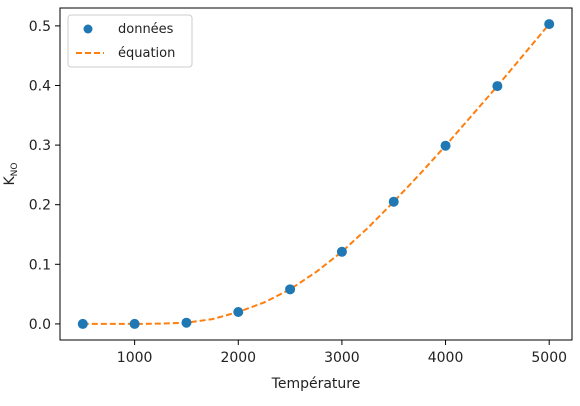 This screenshot has width=580, height=406. Describe the element at coordinates (15, 169) in the screenshot. I see `y-axis-title-sub: NO` at that location.